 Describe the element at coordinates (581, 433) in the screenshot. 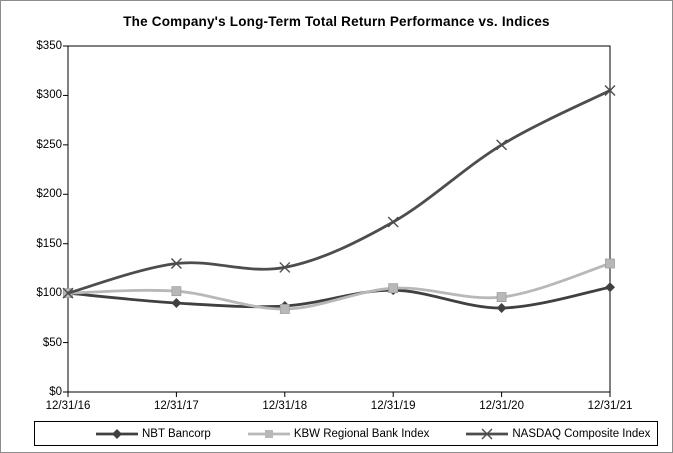

I see `legend-label: NASDAQ Composite Index` at that location.